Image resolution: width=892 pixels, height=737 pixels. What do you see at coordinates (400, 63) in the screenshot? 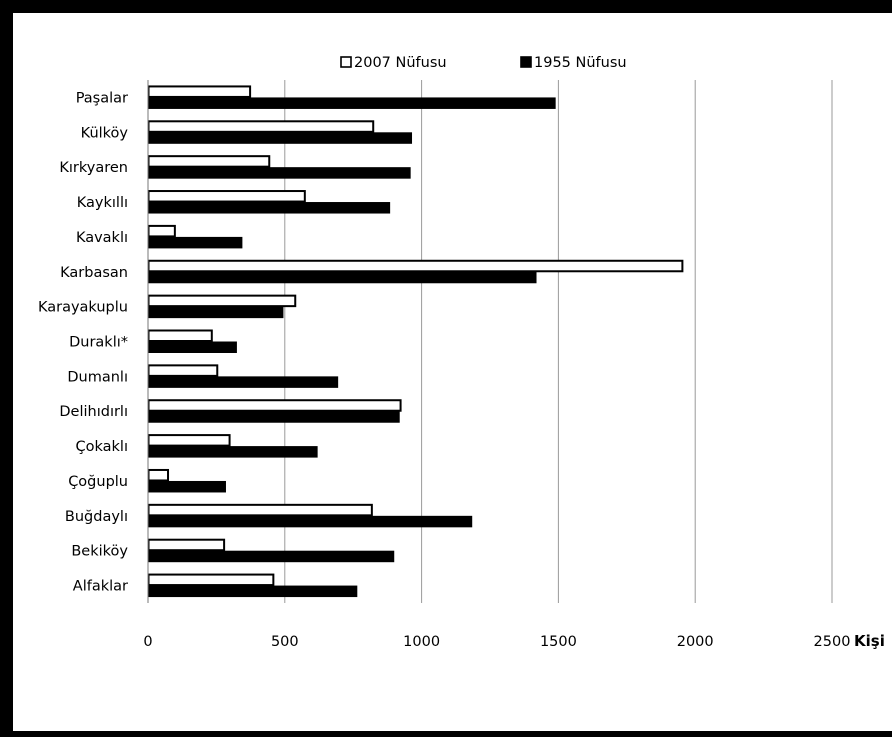
I see `legend-label: 2007 Nüfusu` at bounding box center [400, 63].